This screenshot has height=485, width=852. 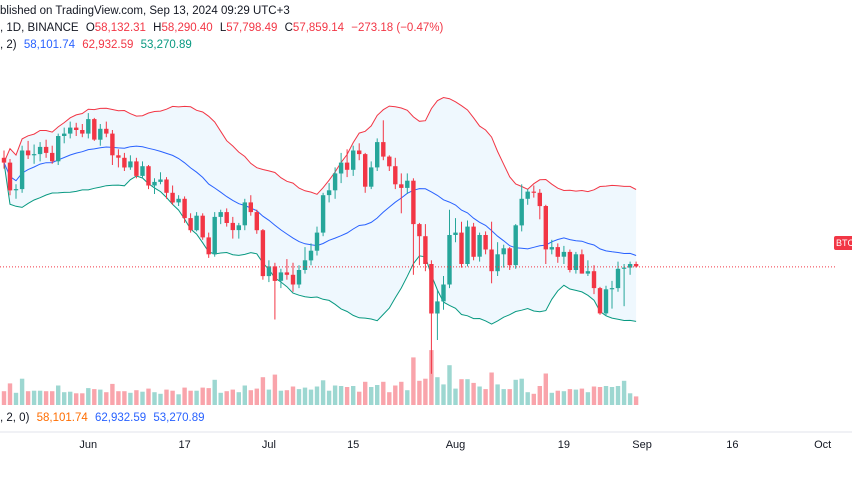 What do you see at coordinates (318, 28) in the screenshot?
I see `close-value: 57,859.14` at bounding box center [318, 28].